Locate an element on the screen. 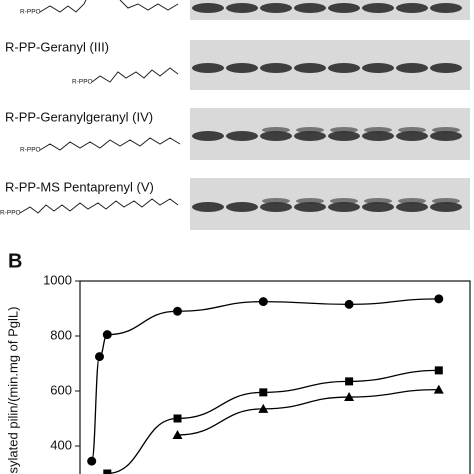  substrate-label: R-PP-Geranyl (III) is located at coordinates (57, 46).